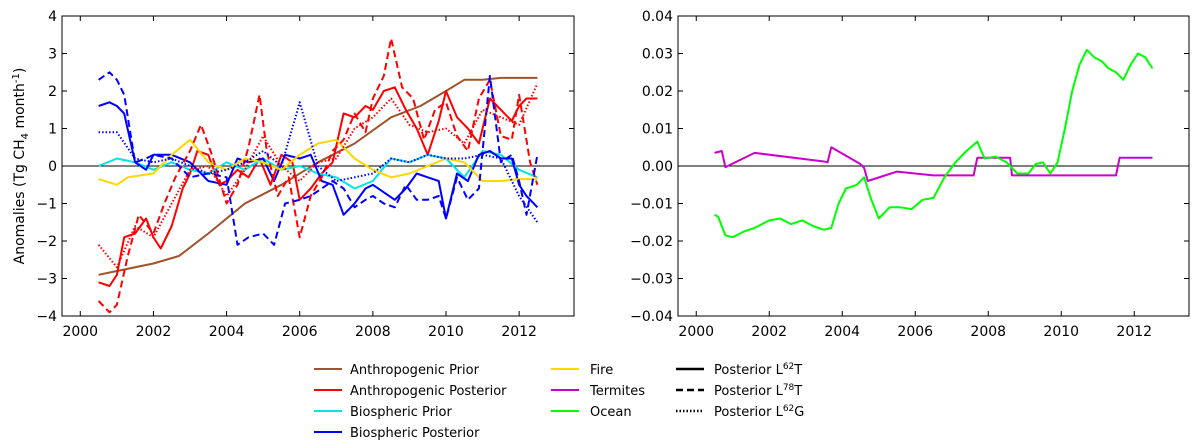  Describe the element at coordinates (933, 164) in the screenshot. I see `series-line-termites` at that location.